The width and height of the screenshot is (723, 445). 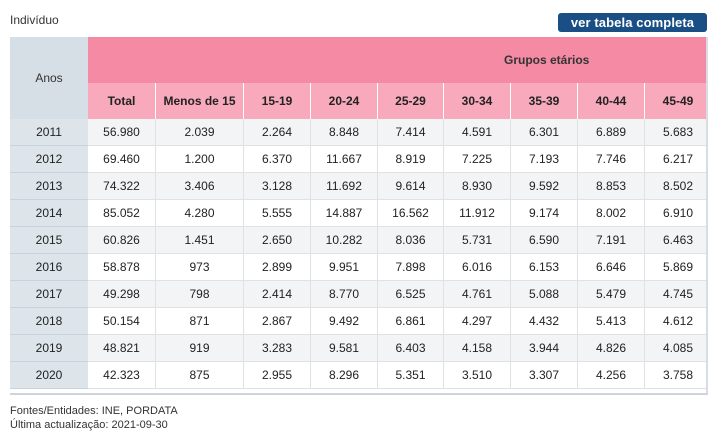 What do you see at coordinates (49, 78) in the screenshot?
I see `year-column-header: Anos` at bounding box center [49, 78].